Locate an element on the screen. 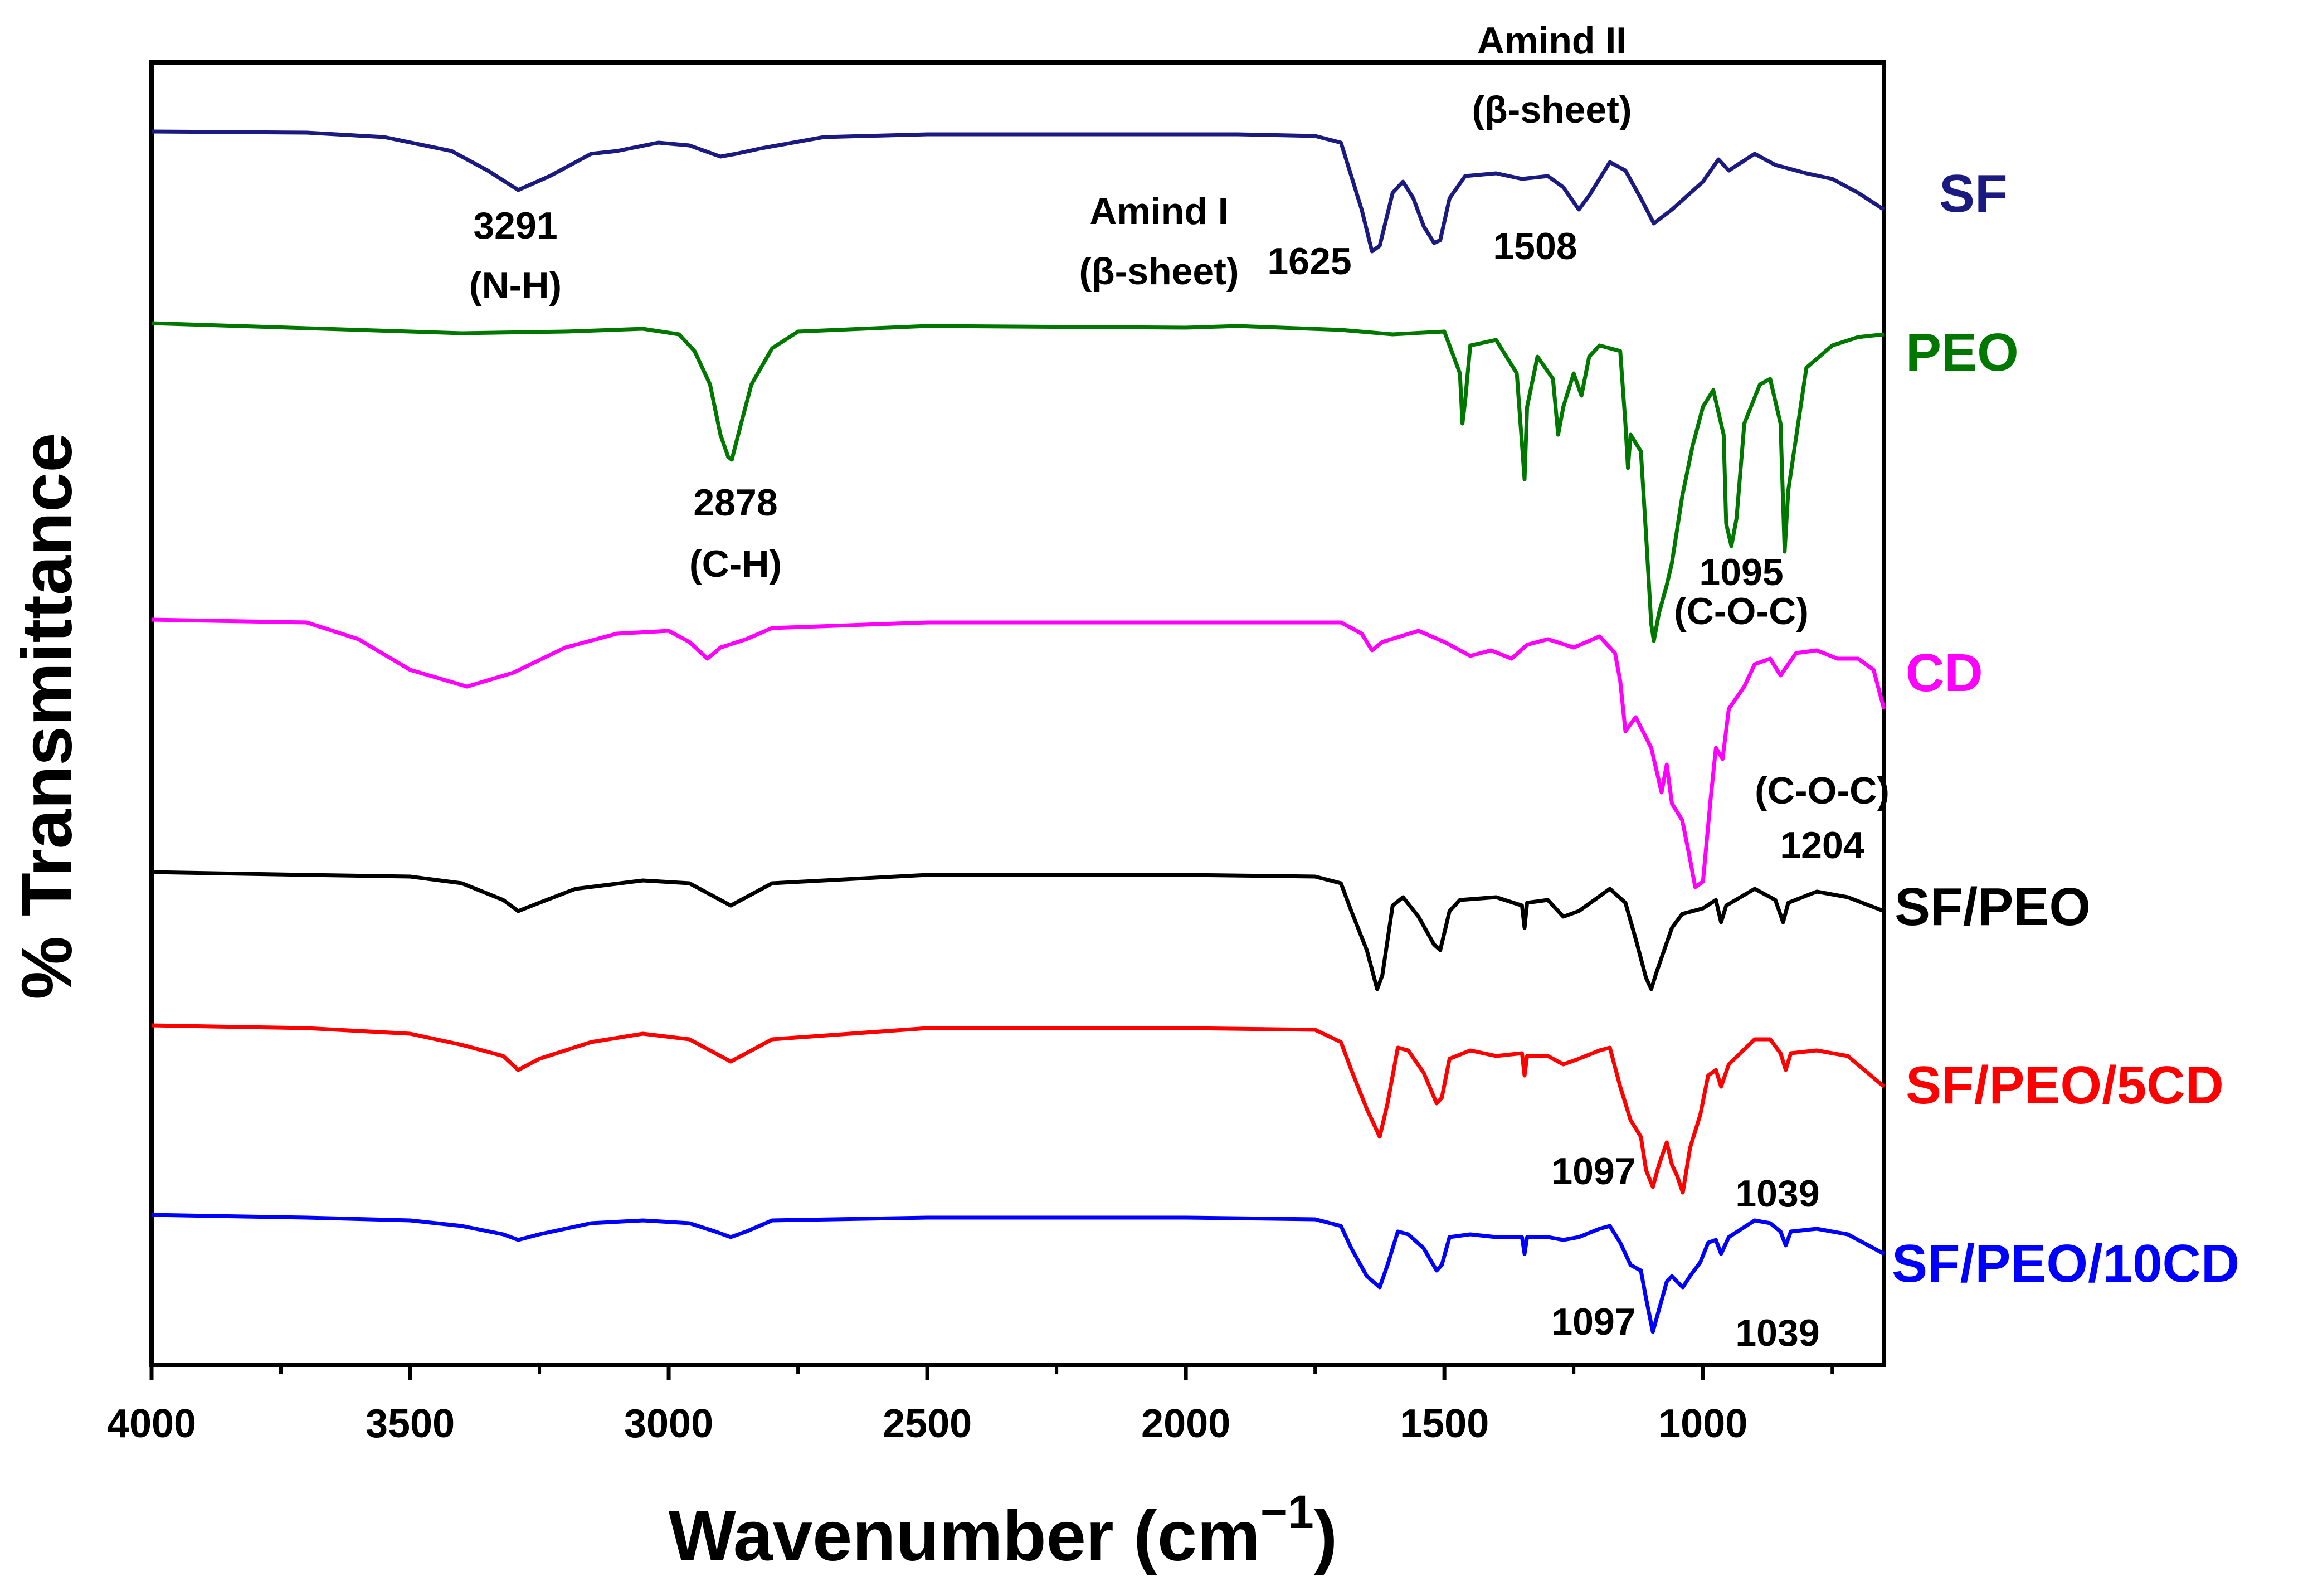 This screenshot has height=1596, width=2313. annotation-text: 1095 is located at coordinates (1741, 572).